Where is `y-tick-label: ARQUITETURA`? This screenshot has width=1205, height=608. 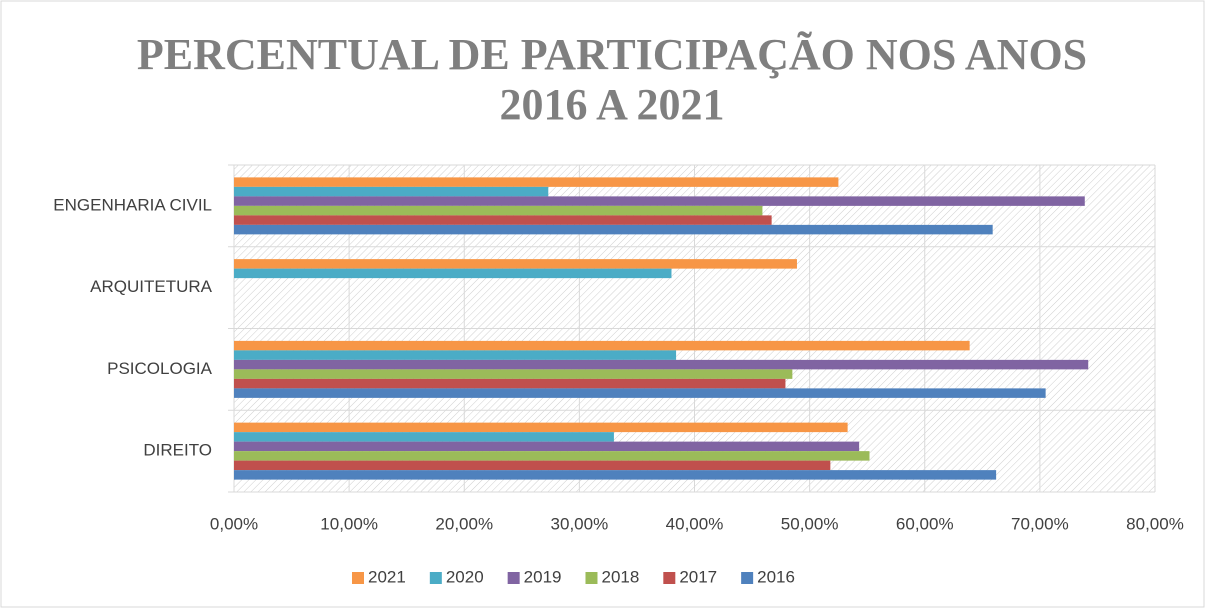 y-tick-label: ARQUITETURA is located at coordinates (151, 286).